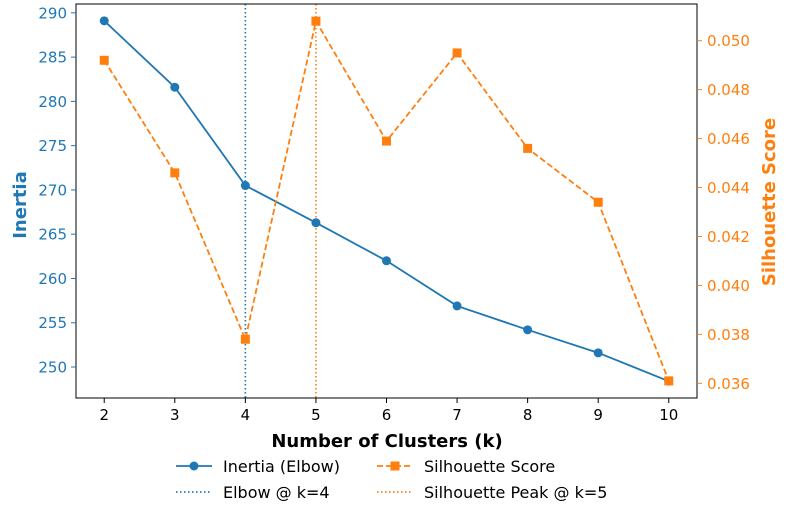 This screenshot has width=789, height=518. I want to click on left-y-tick-label: 260, so click(52, 279).